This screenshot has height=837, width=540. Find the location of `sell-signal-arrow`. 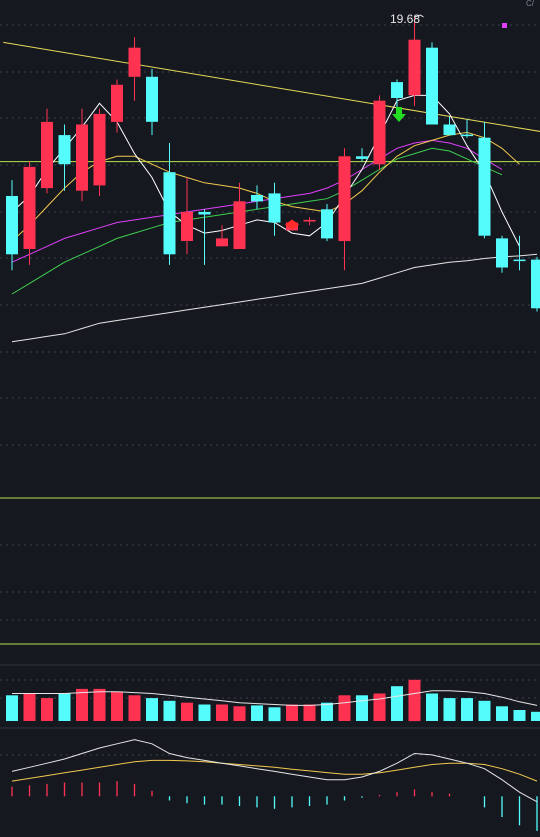

sell-signal-arrow is located at coordinates (399, 115).